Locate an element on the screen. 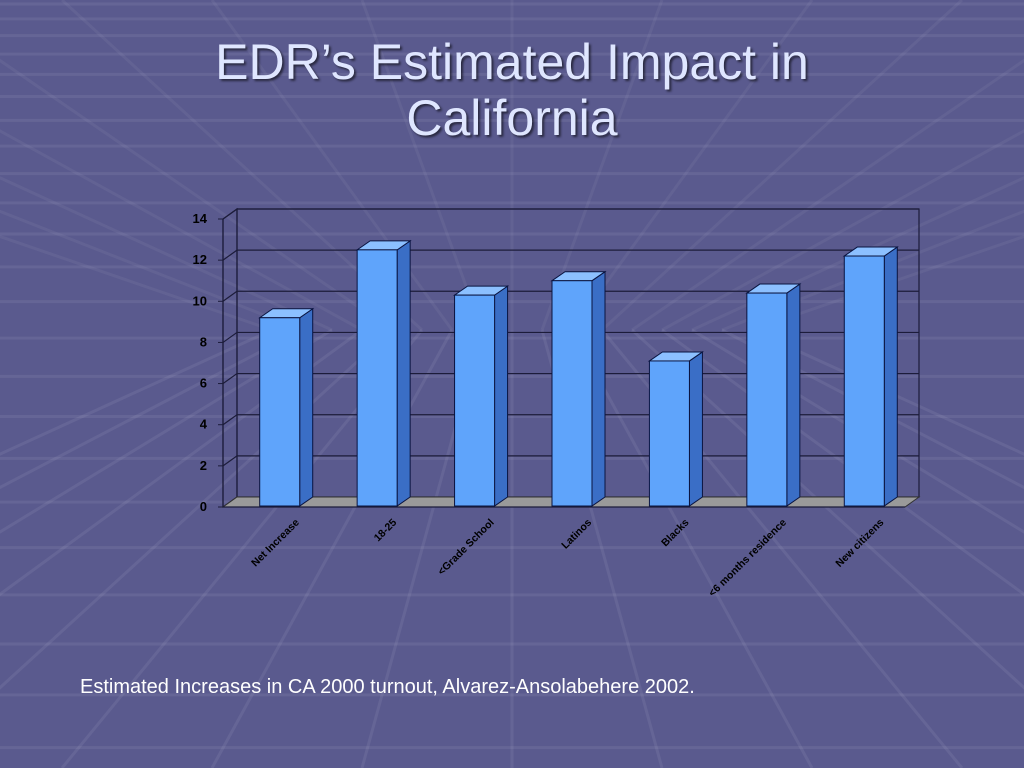 The height and width of the screenshot is (768, 1024). y-tick-label: 6 is located at coordinates (203, 383).